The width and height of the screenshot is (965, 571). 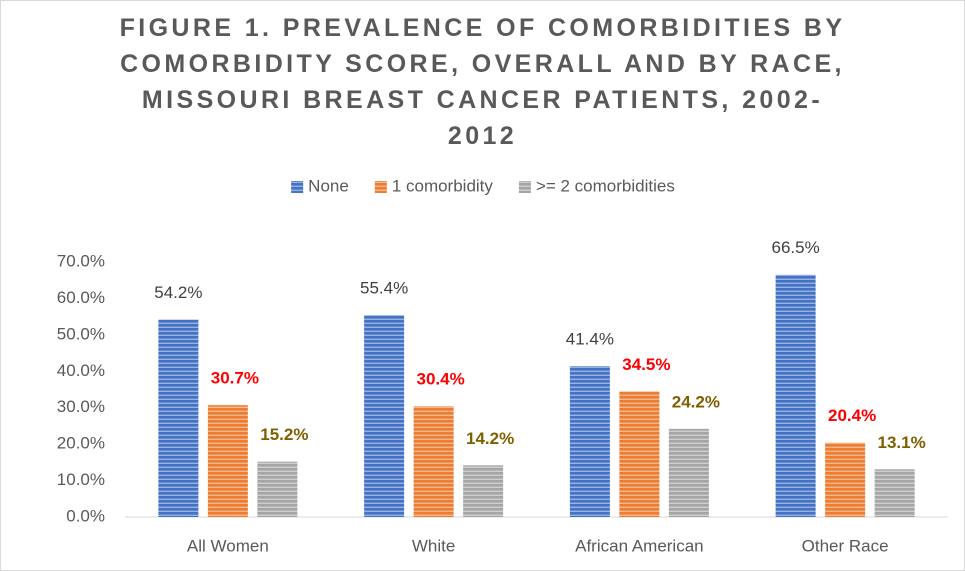 What do you see at coordinates (852, 415) in the screenshot?
I see `data-label: 20.4%` at bounding box center [852, 415].